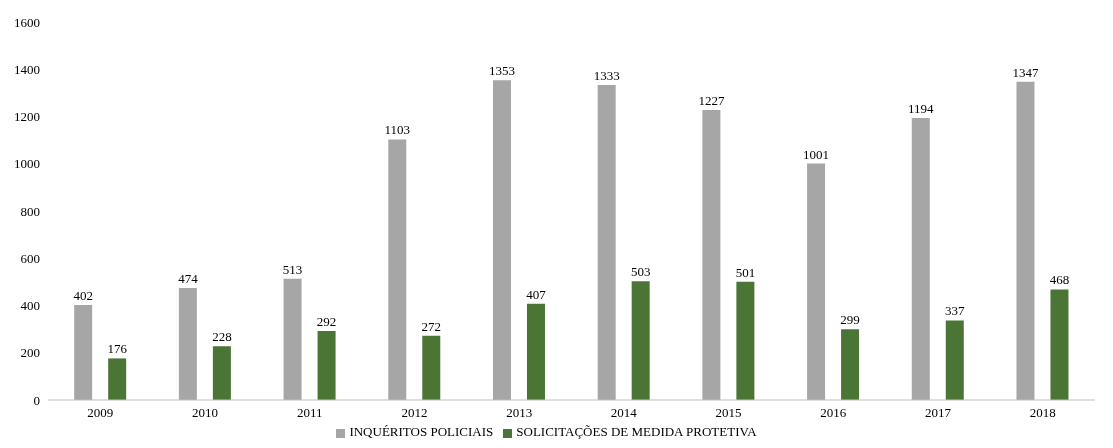 The image size is (1113, 448). I want to click on data-label: 503, so click(640, 272).